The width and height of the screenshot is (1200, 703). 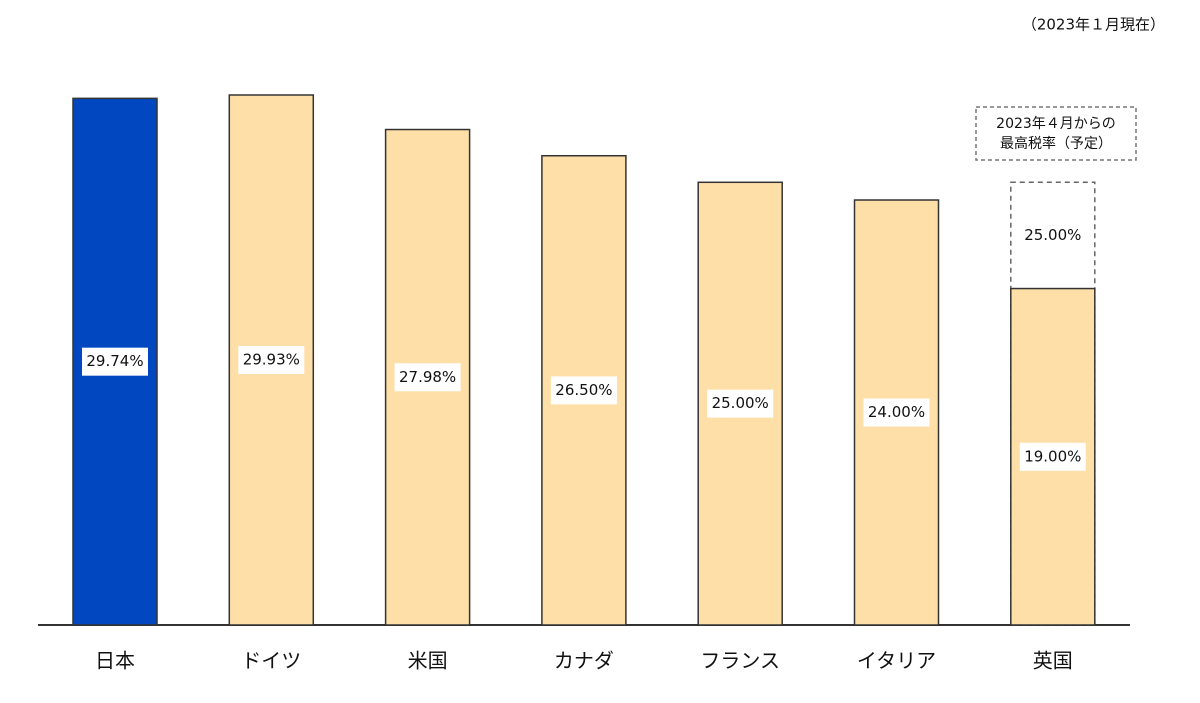 I want to click on x-tick-label: ドイツ, so click(x=271, y=661).